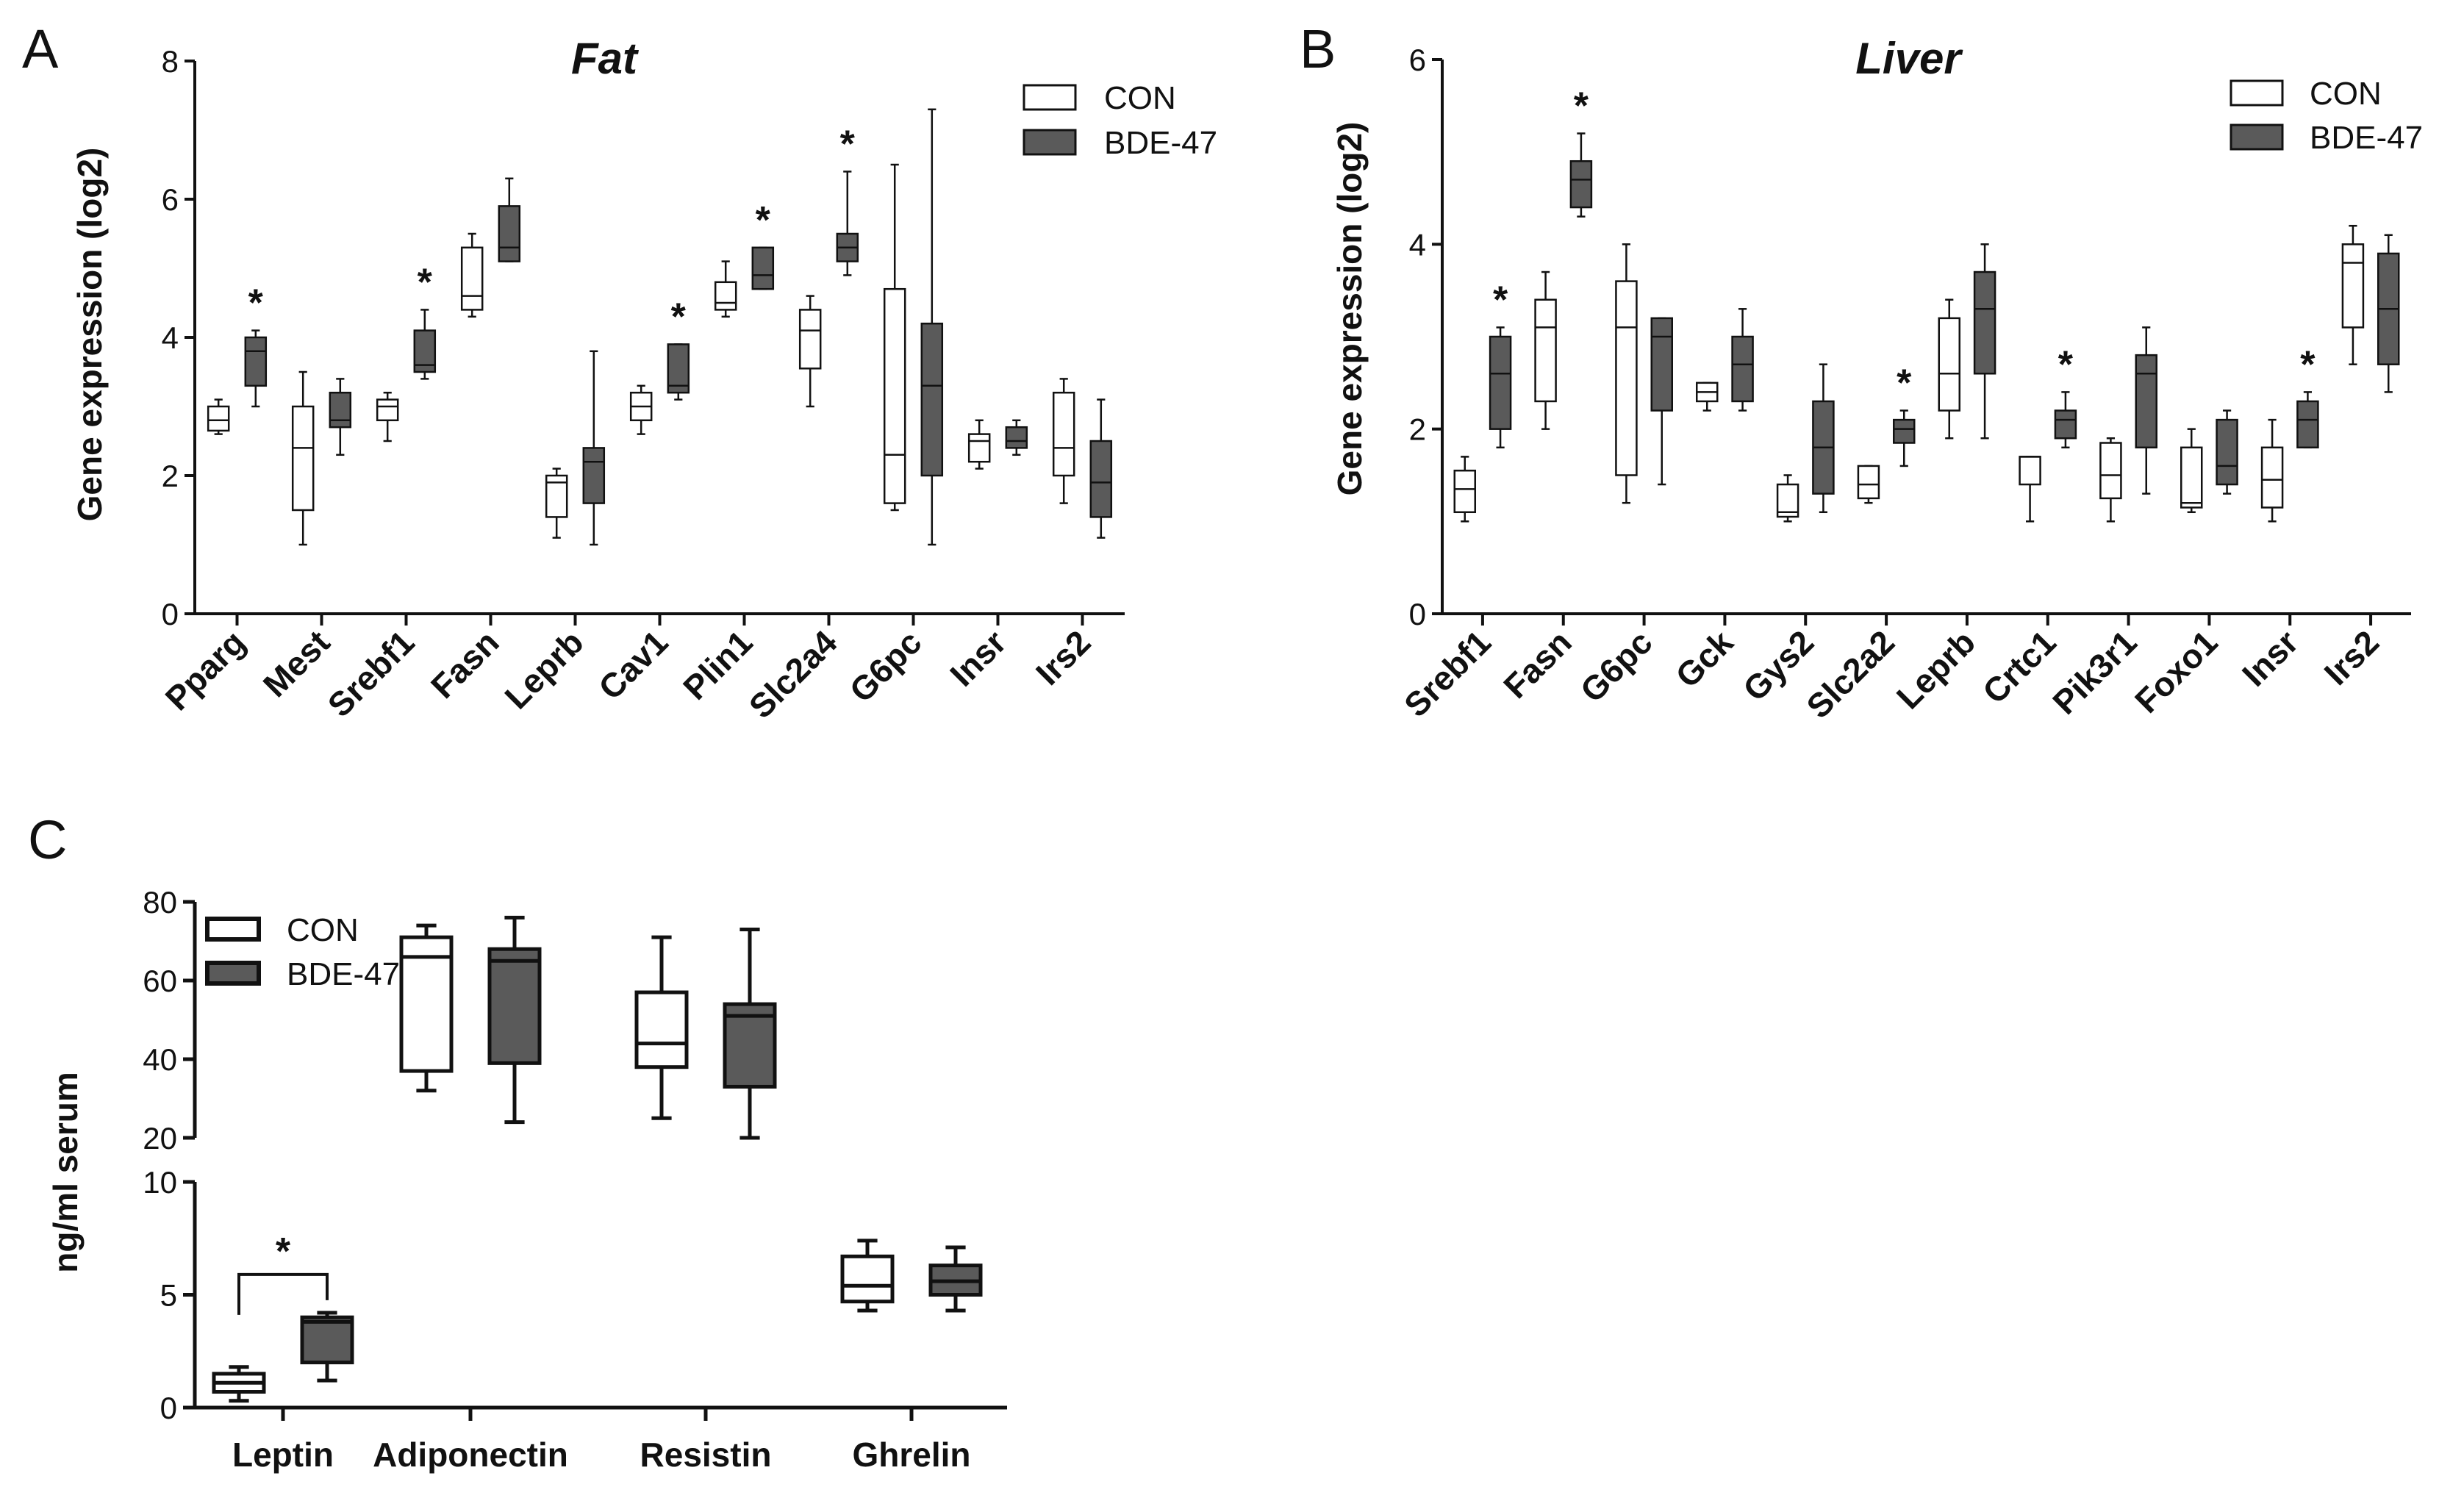 This screenshot has height=1498, width=2464. Describe the element at coordinates (160, 902) in the screenshot. I see `y-tick-label: 80` at that location.